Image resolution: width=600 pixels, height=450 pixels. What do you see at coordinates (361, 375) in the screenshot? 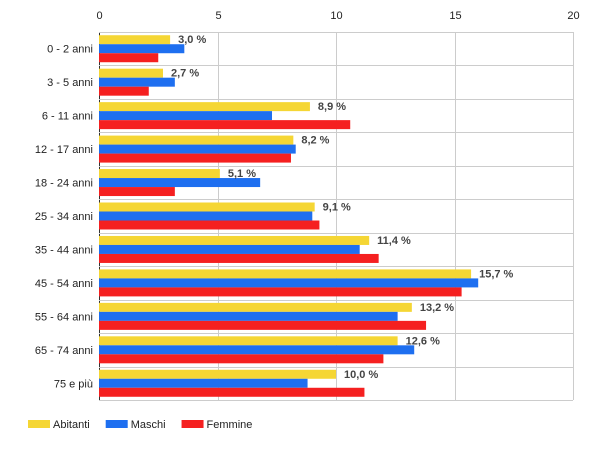
I see `data-label-abitanti-10: 10,0 %` at bounding box center [361, 375].